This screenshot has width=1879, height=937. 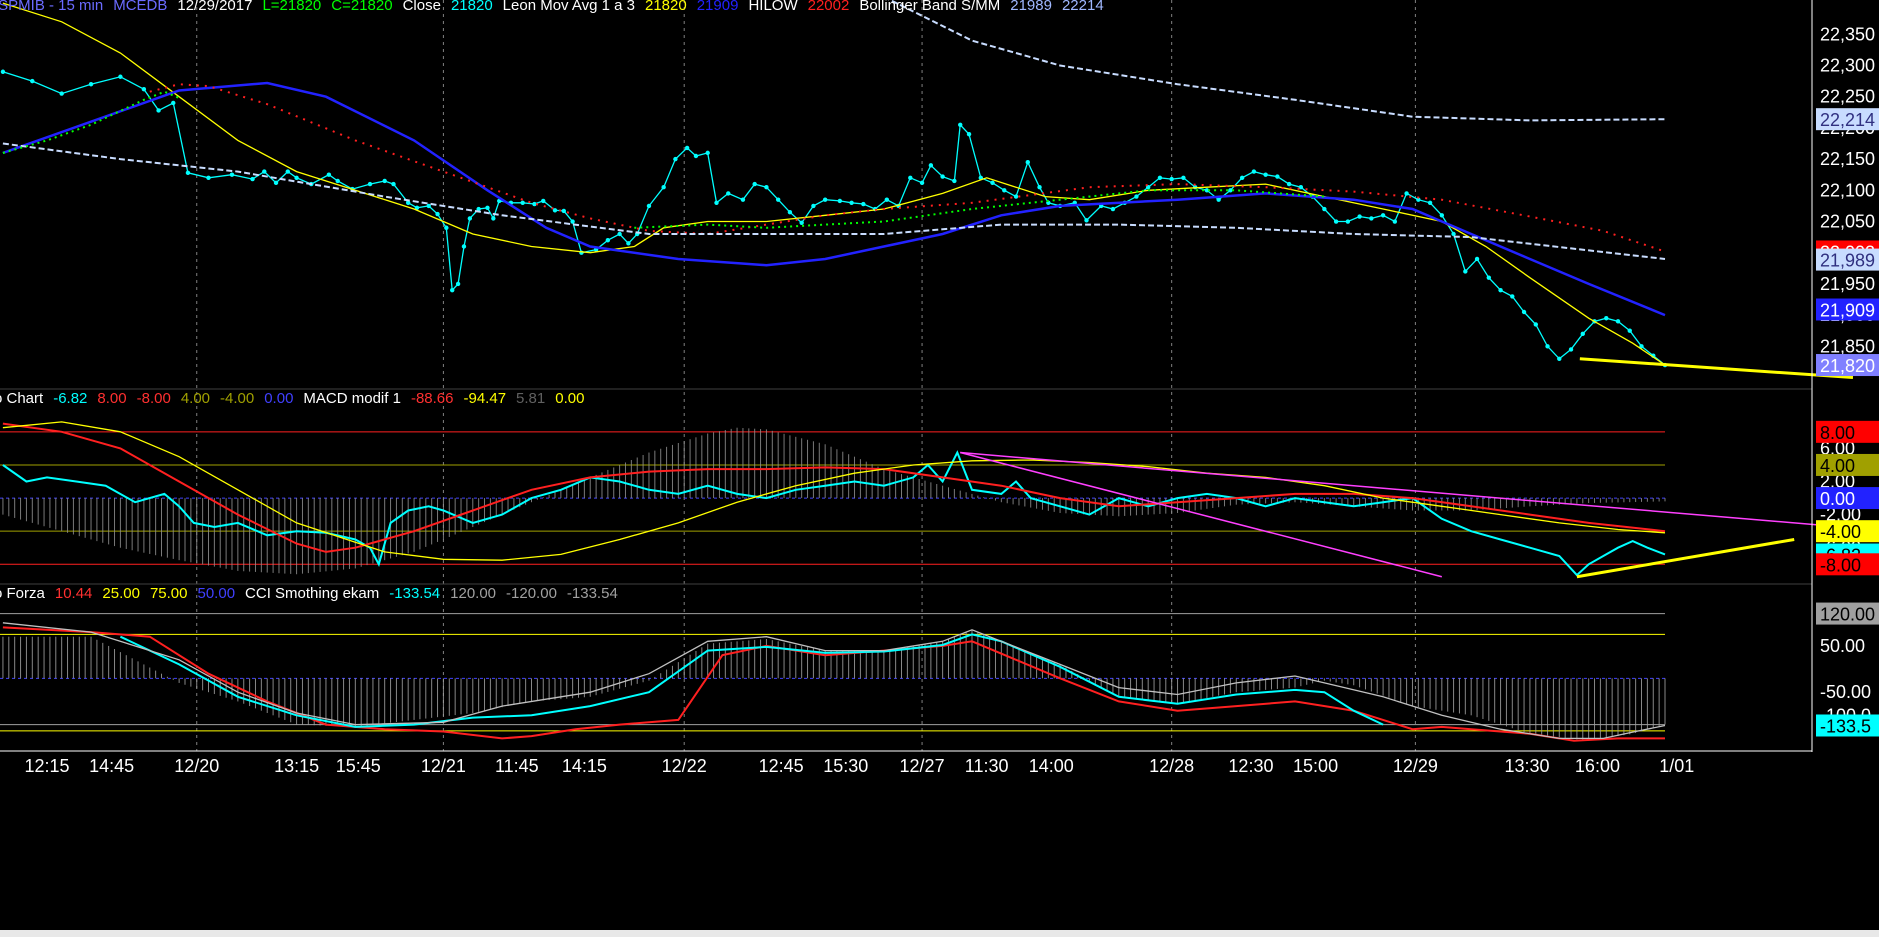 What do you see at coordinates (1415, 766) in the screenshot?
I see `x-tick-label: 12/29` at bounding box center [1415, 766].